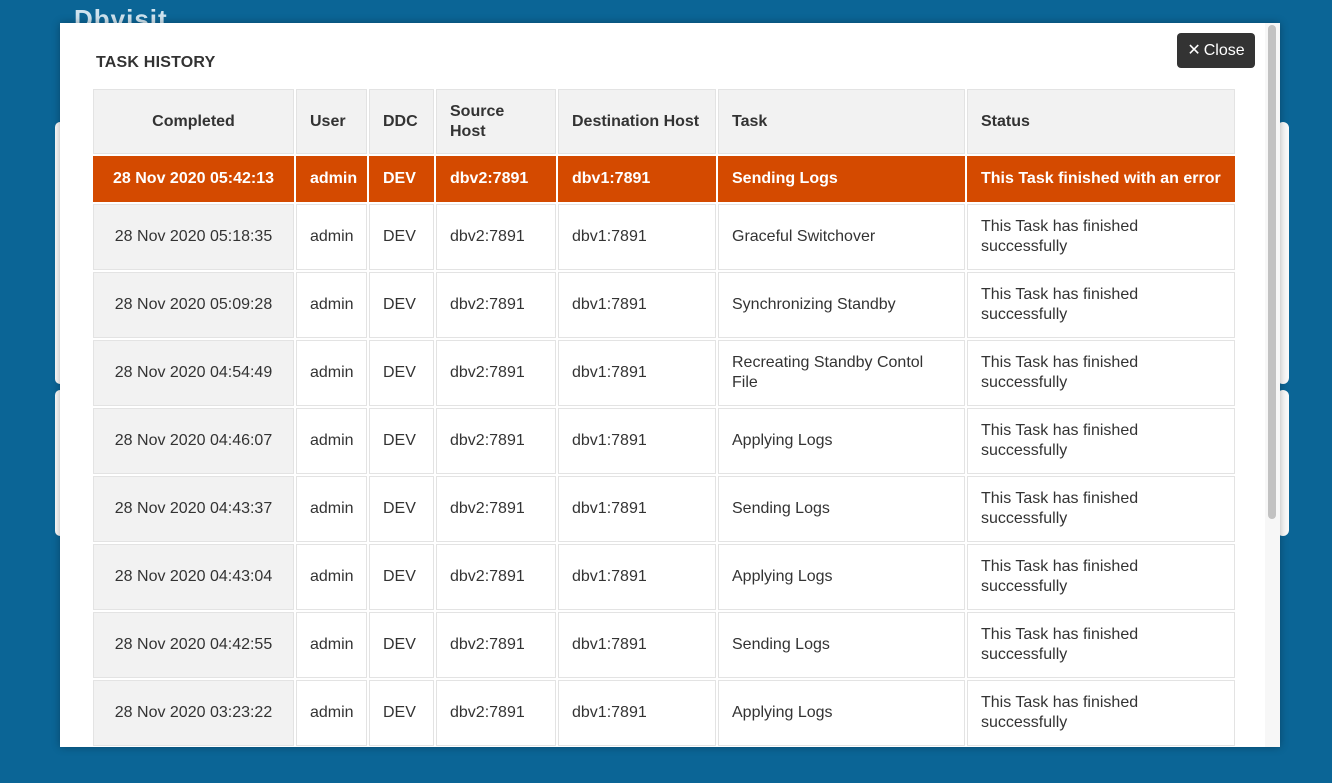 This screenshot has width=1332, height=783. What do you see at coordinates (193, 645) in the screenshot?
I see `cell-completed: 28 Nov 2020 04:42:55` at bounding box center [193, 645].